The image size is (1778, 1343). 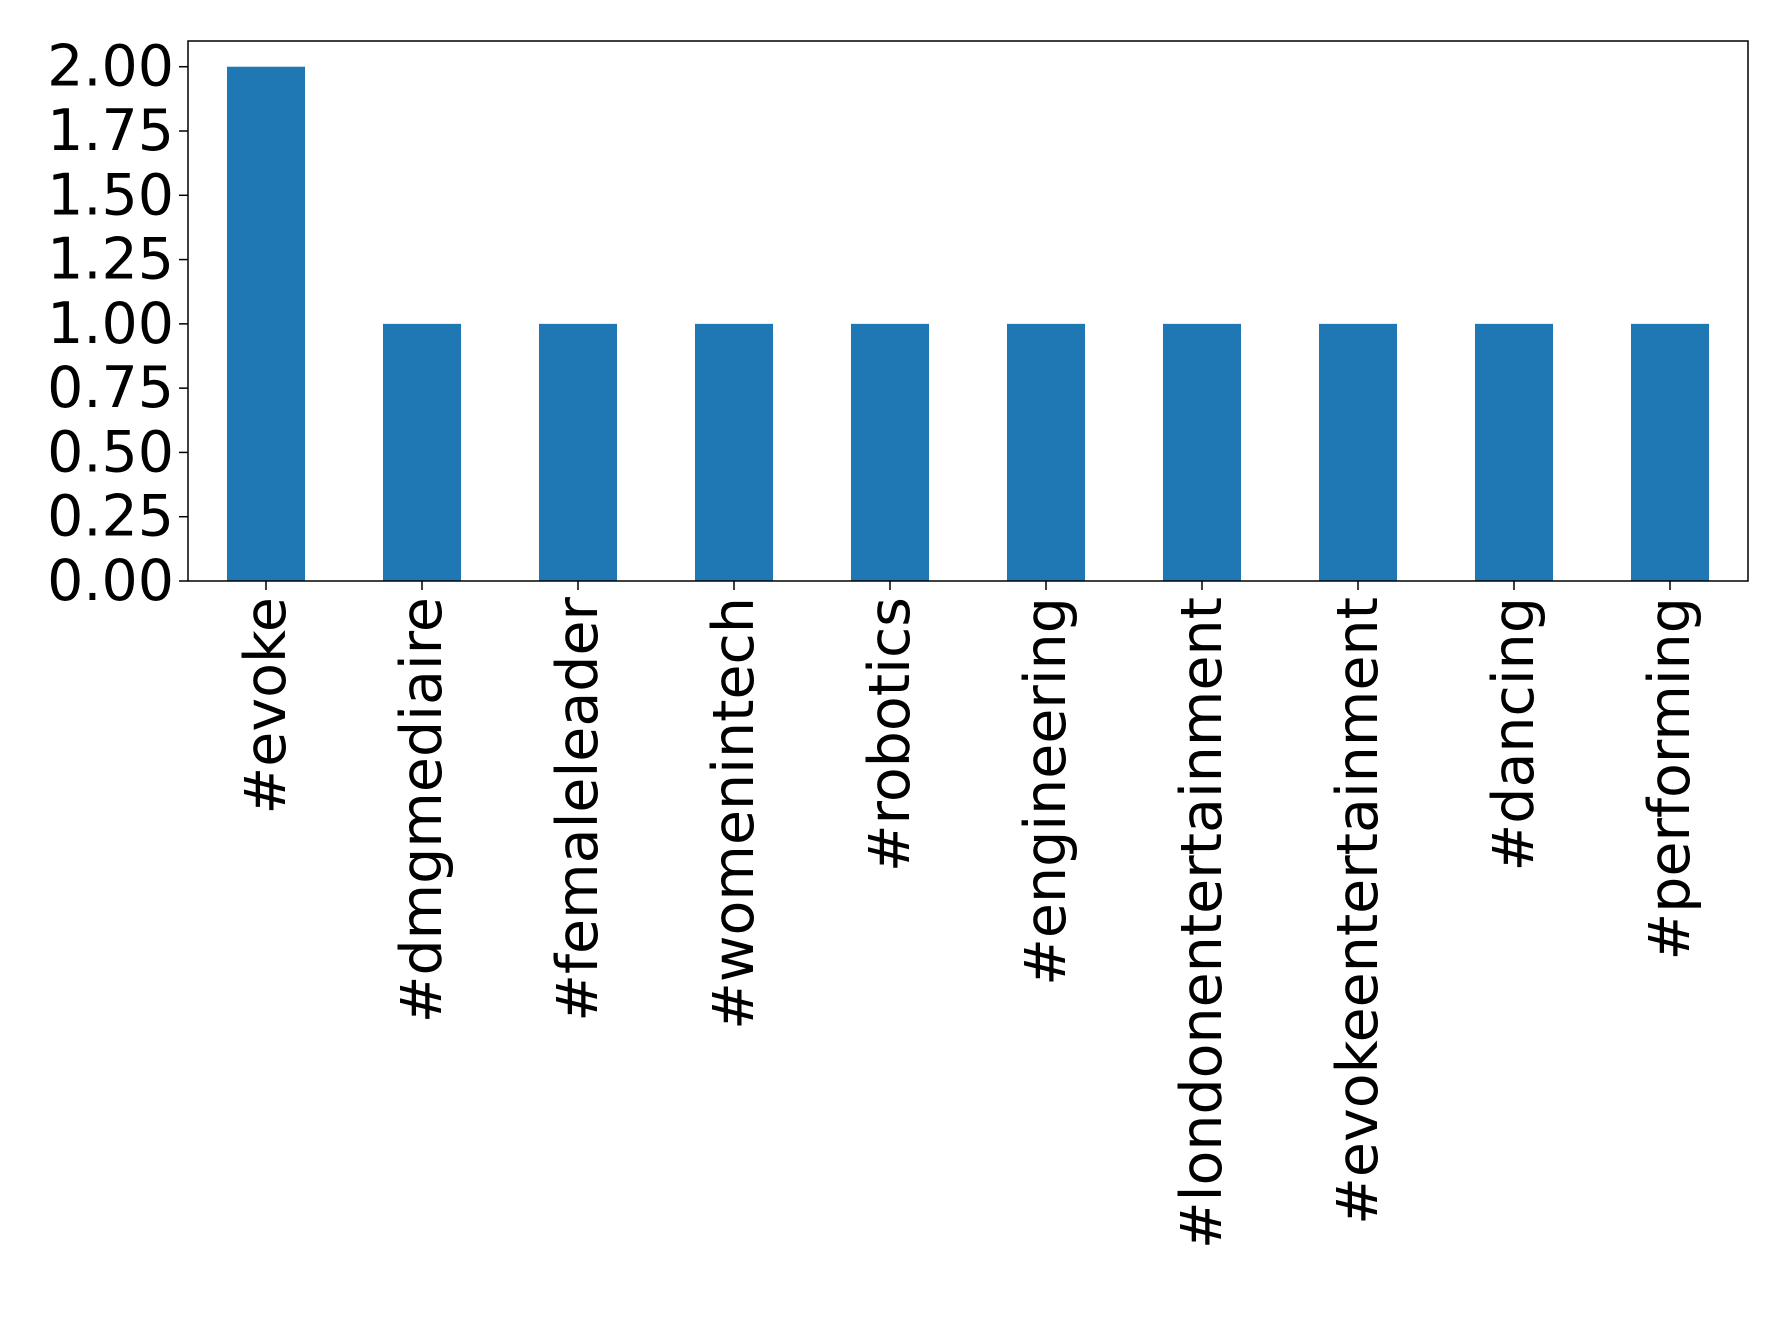 What do you see at coordinates (1670, 779) in the screenshot?
I see `x-tick-label: #performing` at bounding box center [1670, 779].